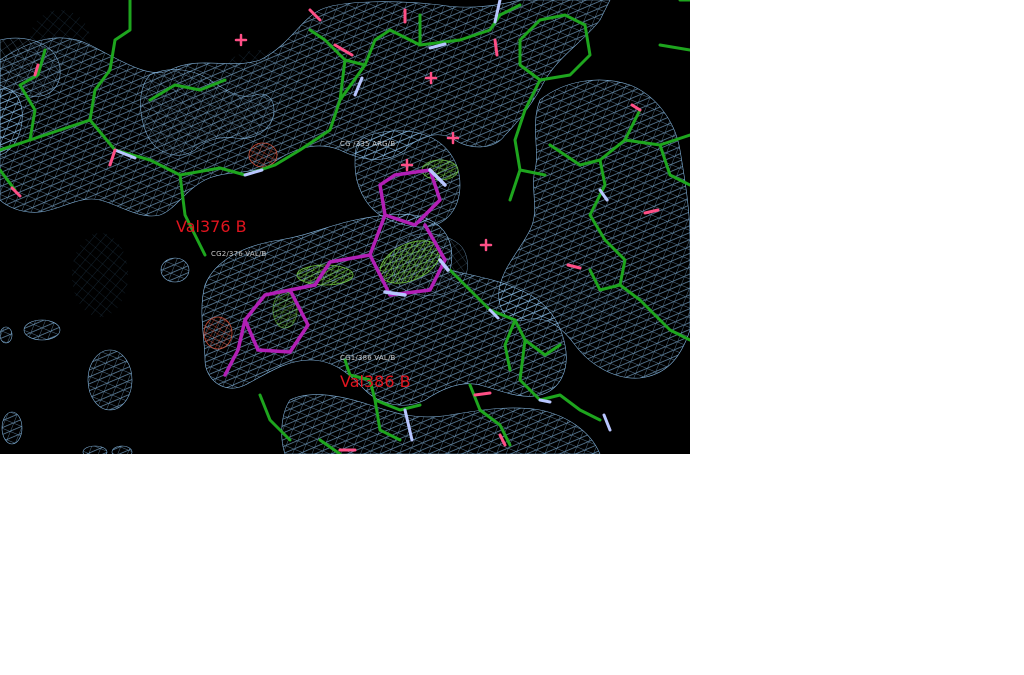  I want to click on difference-map-positive, so click(365, 244).